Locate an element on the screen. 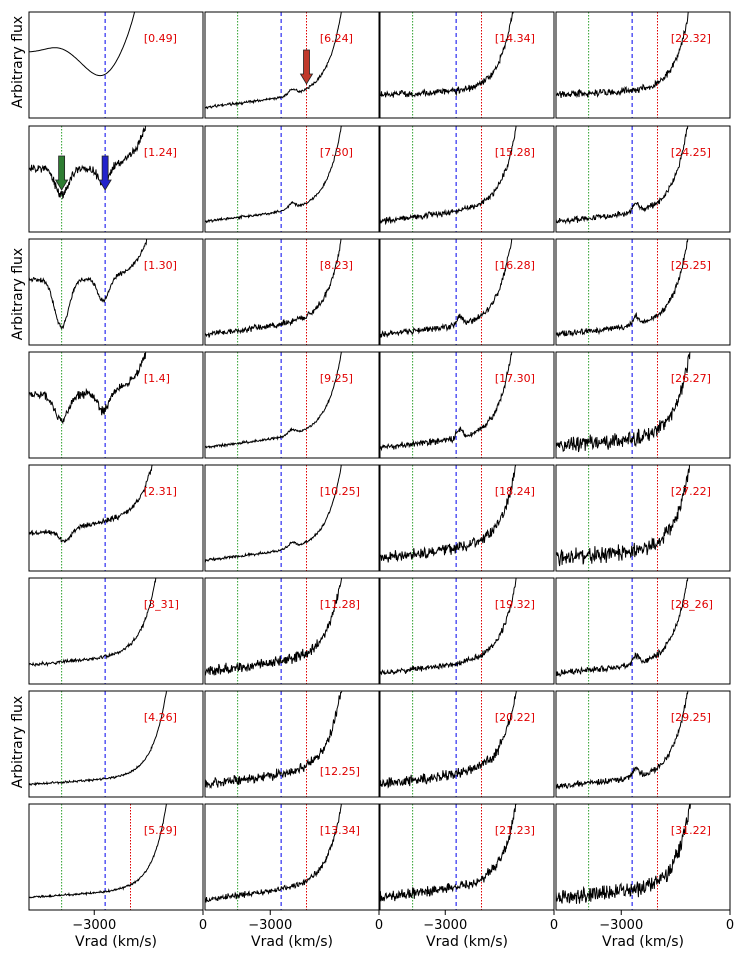 This screenshot has width=747, height=961. panel-11-28: [11.28] is located at coordinates (292, 631).